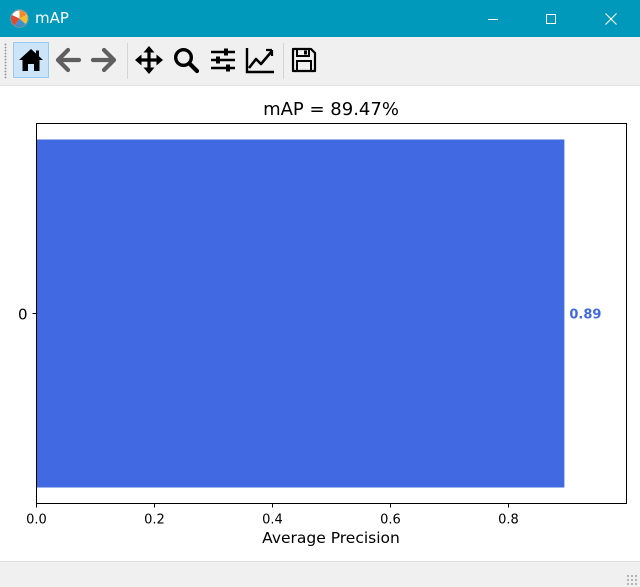 The image size is (640, 587). I want to click on minimize-icon, so click(493, 19).